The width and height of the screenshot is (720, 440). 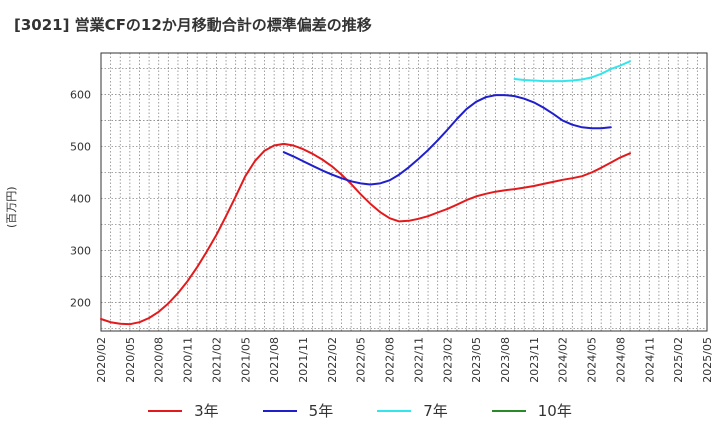 What do you see at coordinates (206, 411) in the screenshot?
I see `legend-label: 3年` at bounding box center [206, 411].